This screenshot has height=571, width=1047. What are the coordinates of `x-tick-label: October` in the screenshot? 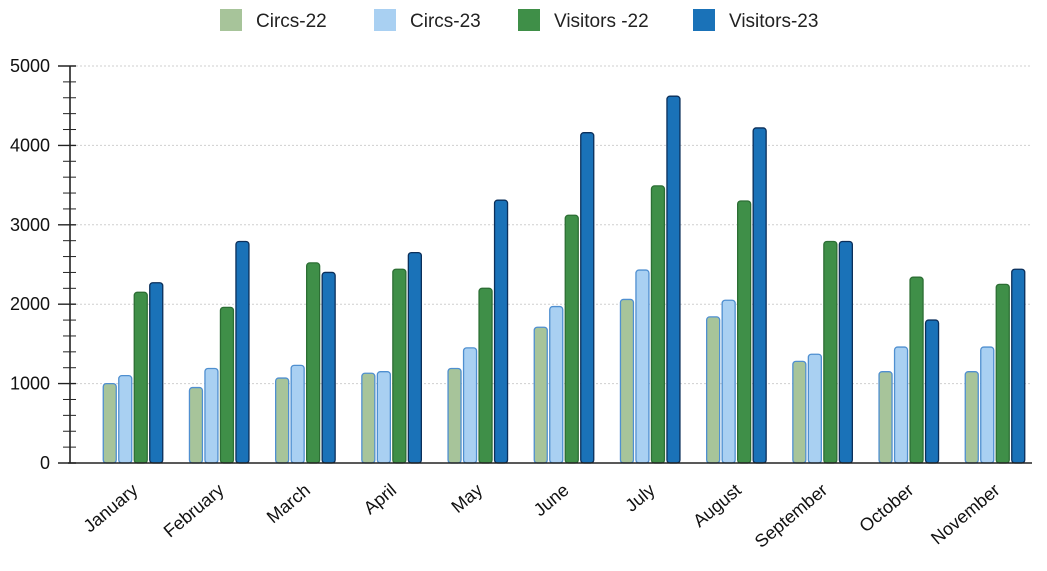 It's located at (886, 508).